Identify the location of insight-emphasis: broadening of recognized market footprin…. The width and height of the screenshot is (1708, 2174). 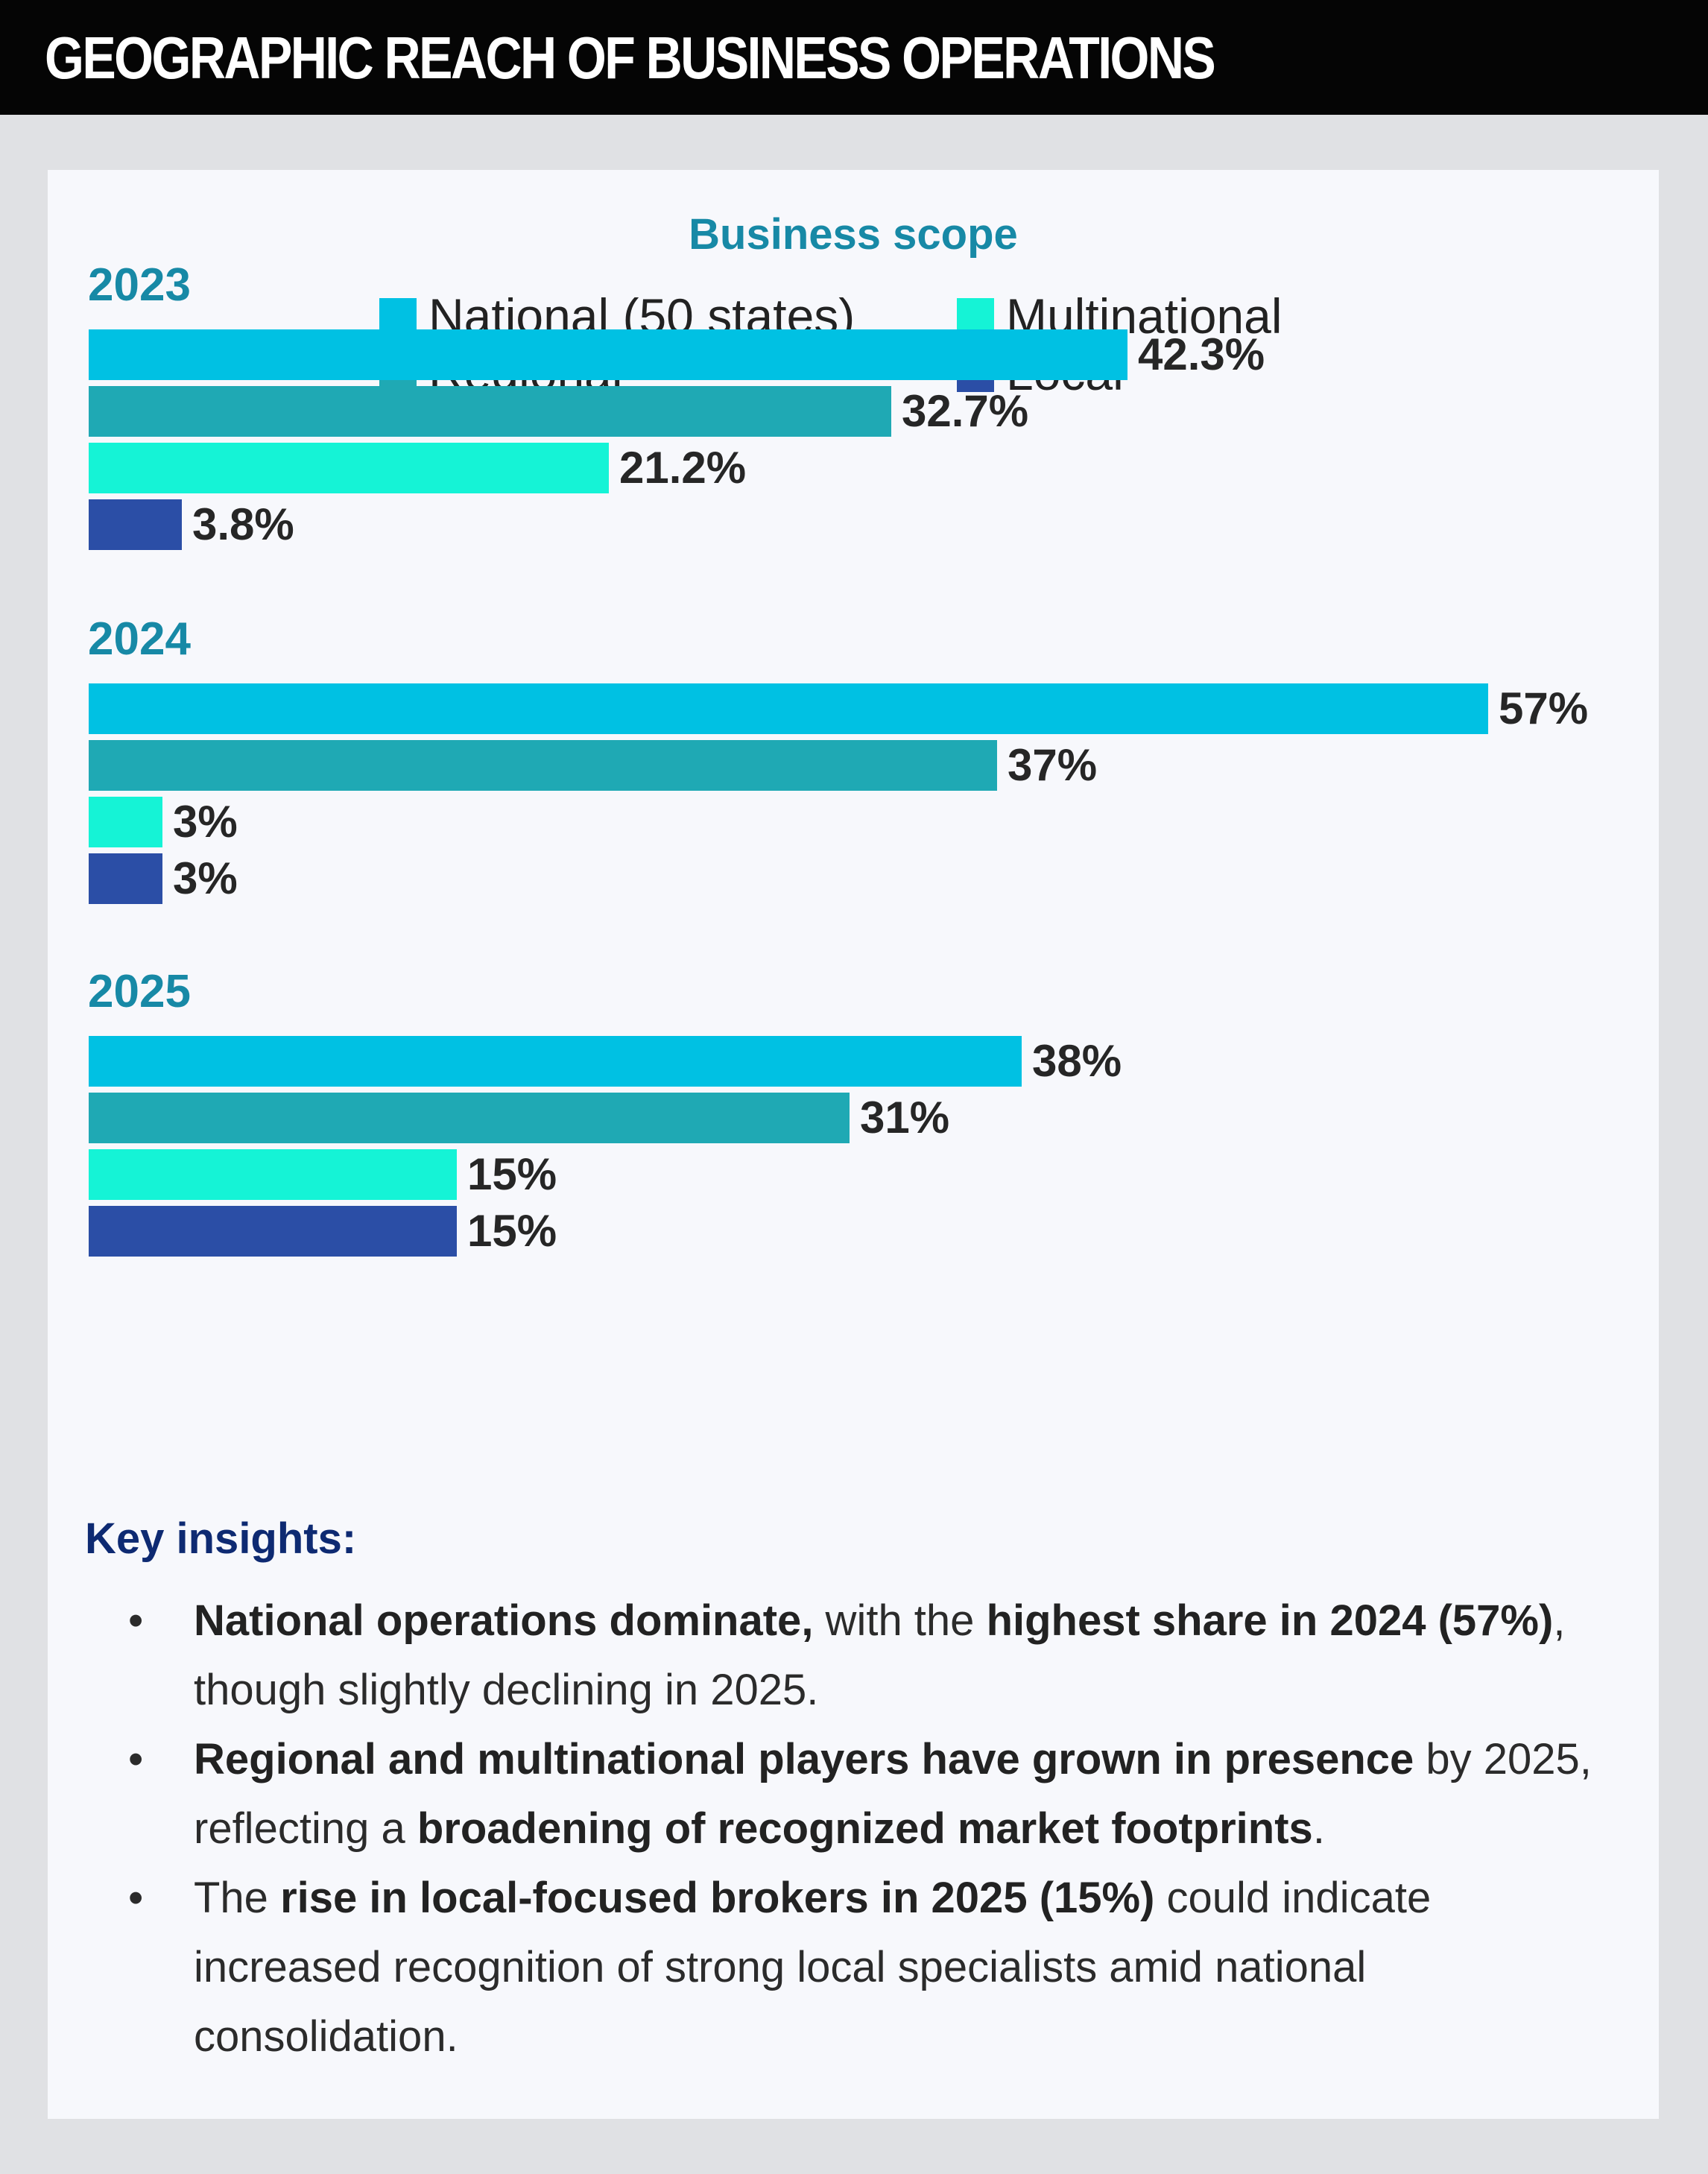
(865, 1828).